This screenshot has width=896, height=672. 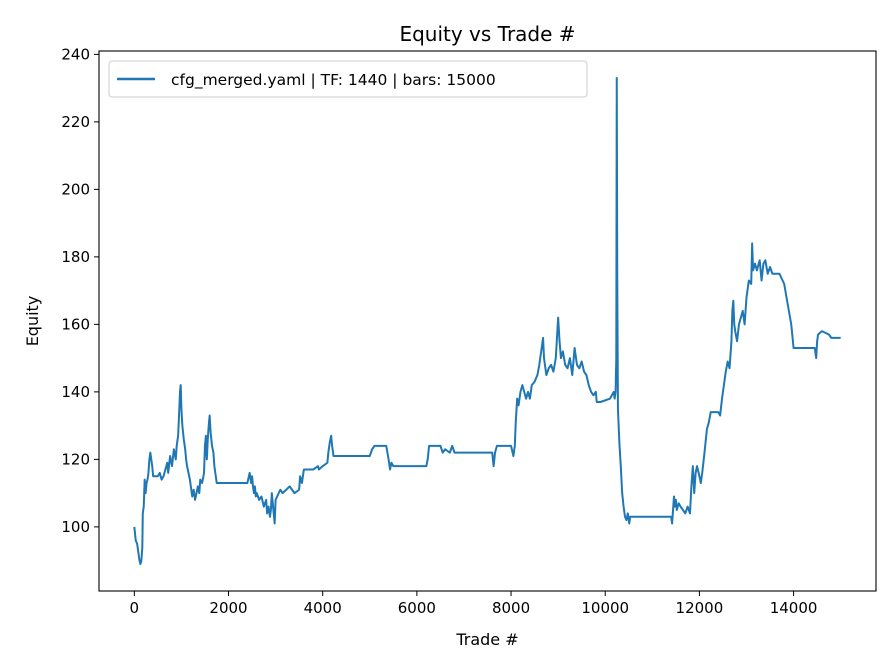 What do you see at coordinates (75, 54) in the screenshot?
I see `y-tick-label: 240` at bounding box center [75, 54].